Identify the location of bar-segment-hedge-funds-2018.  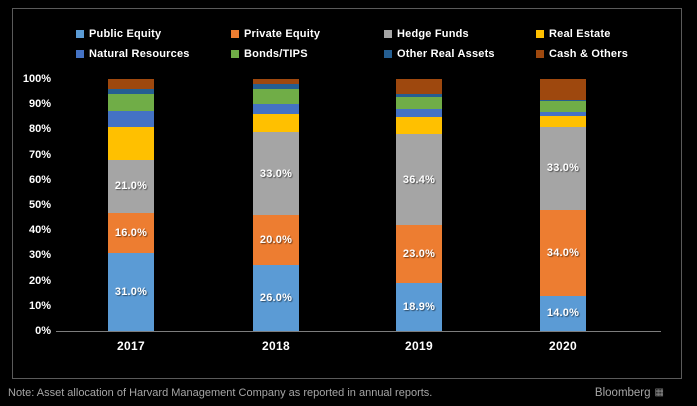
(276, 173).